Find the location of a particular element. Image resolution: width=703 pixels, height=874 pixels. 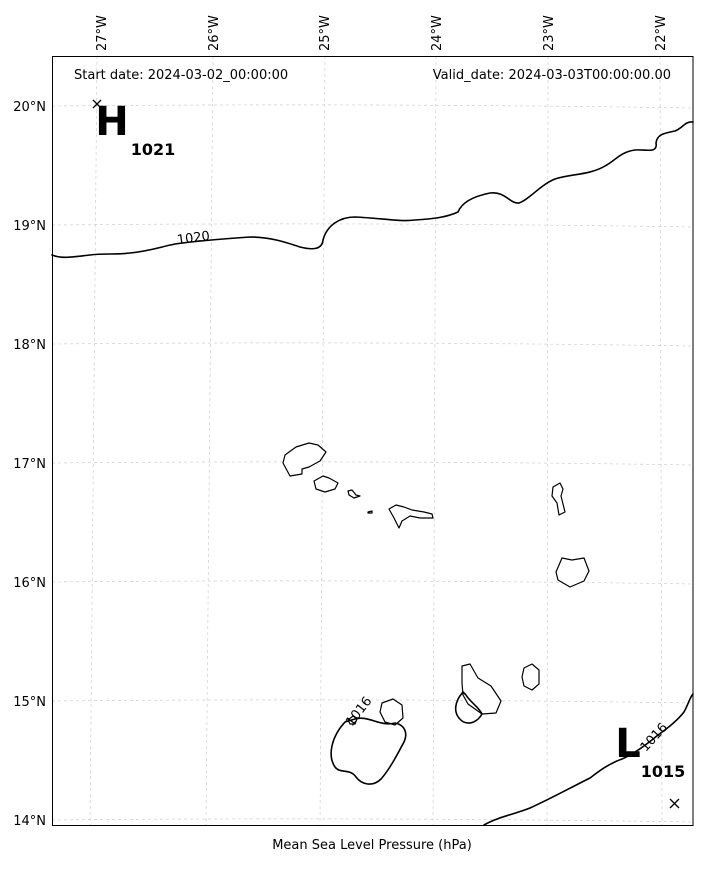

lon-label-23w: 23°W is located at coordinates (549, 33).